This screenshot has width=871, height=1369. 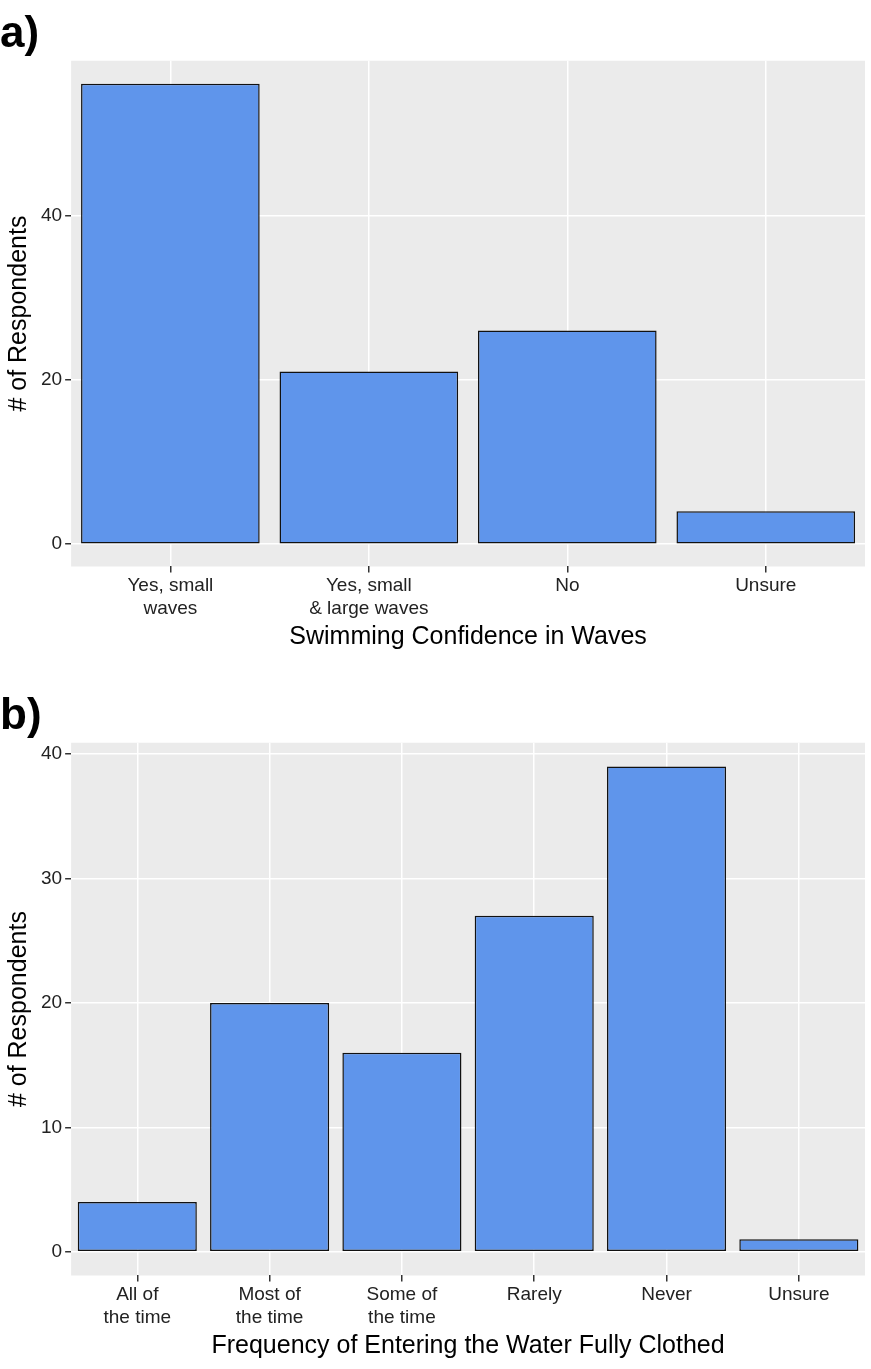 I want to click on x-tick-label: Rarely, so click(x=534, y=1294).